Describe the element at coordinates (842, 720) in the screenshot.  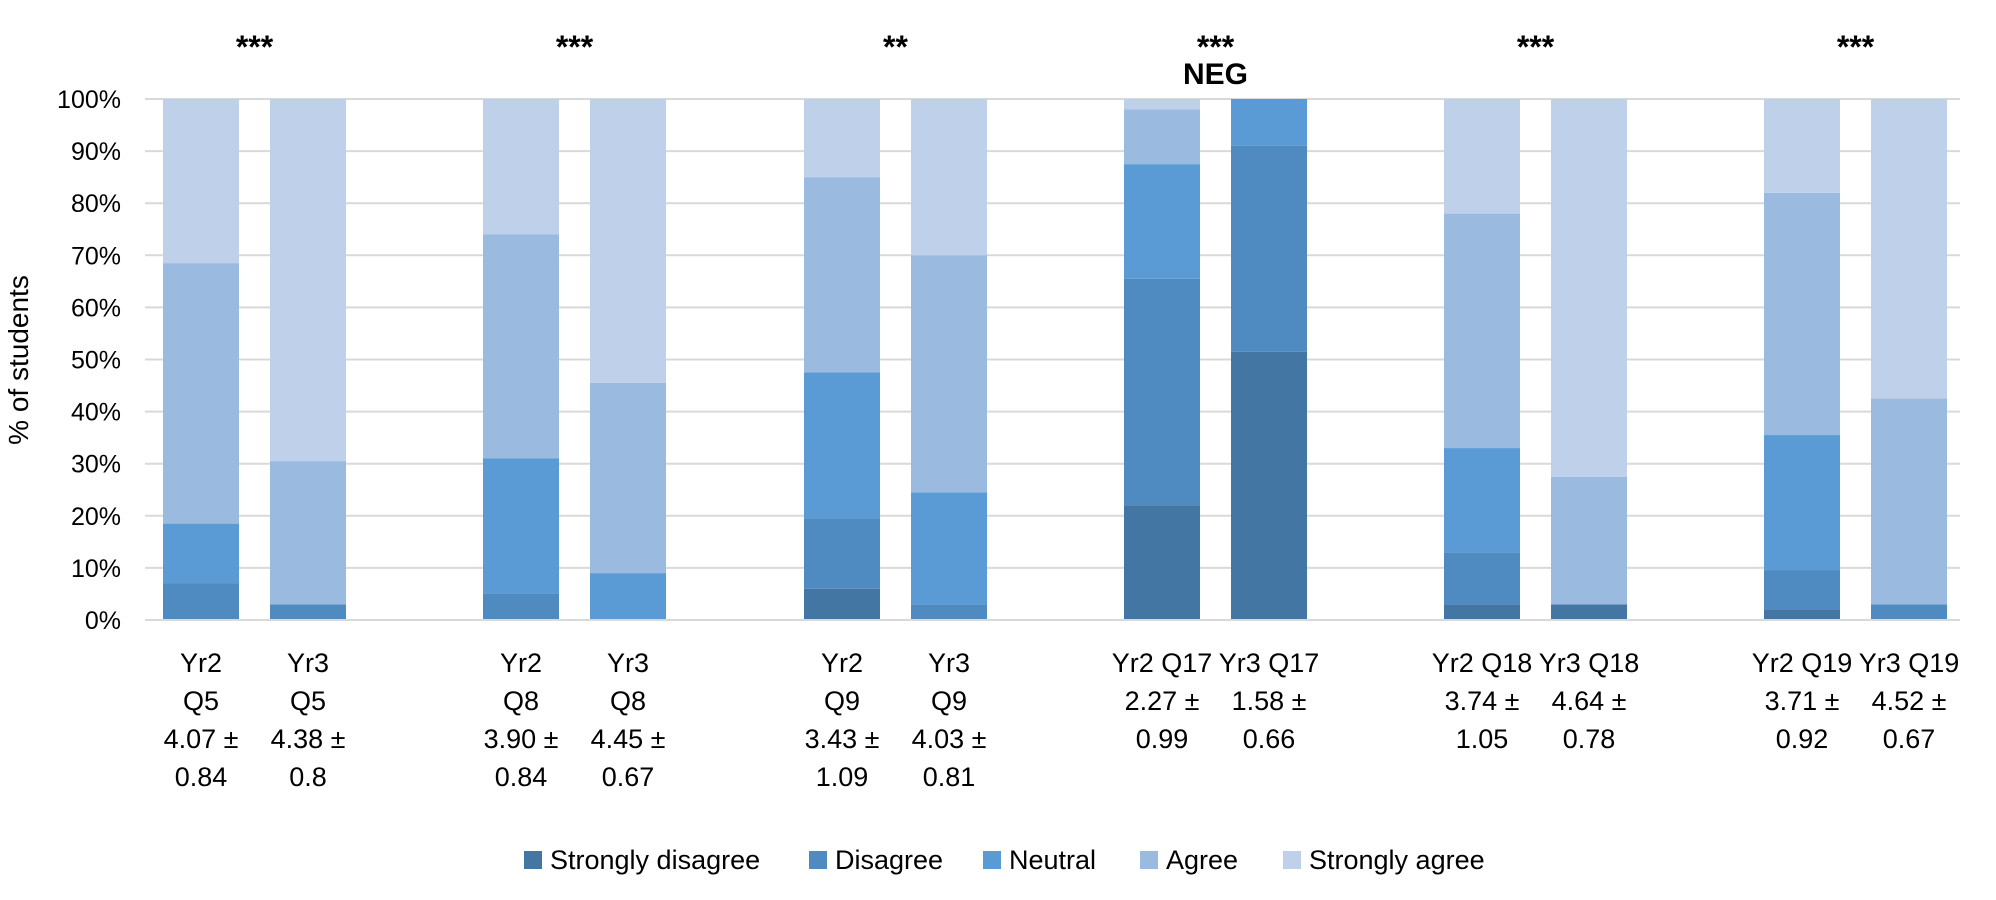
I see `category-label: Yr2 Q9 3.43 ±1.09` at that location.